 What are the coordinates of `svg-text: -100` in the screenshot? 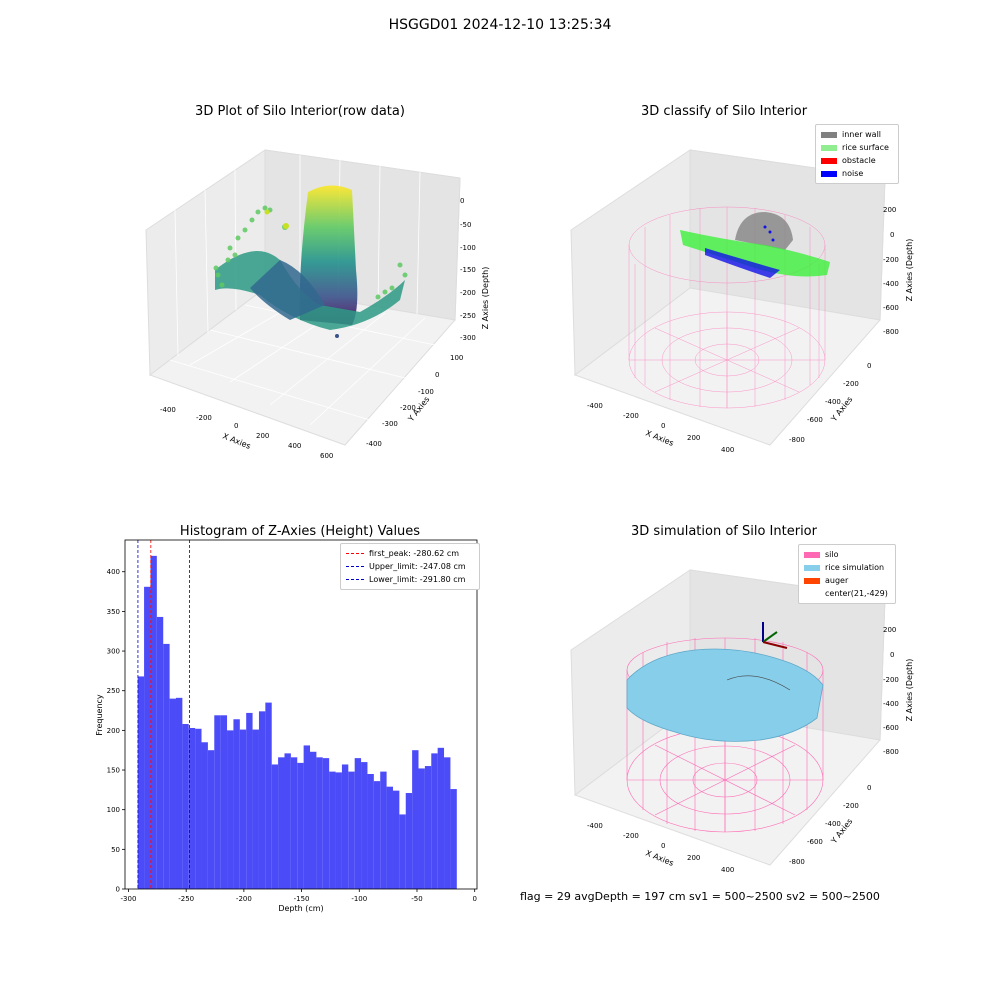 It's located at (468, 248).